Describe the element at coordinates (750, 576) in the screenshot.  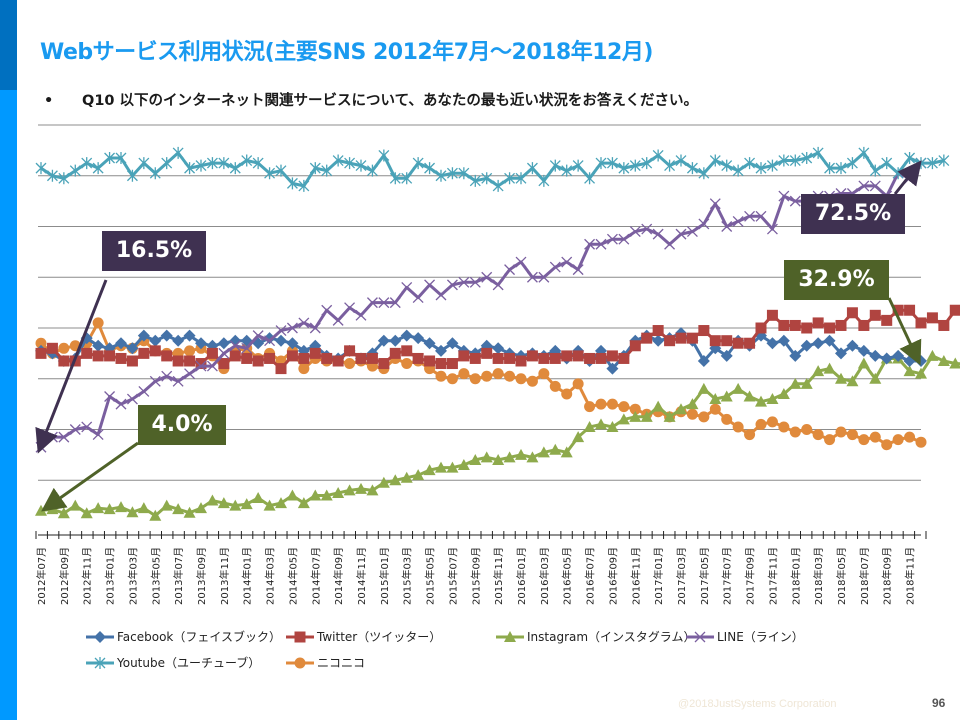
I see `x-tick-label: 2017年09月` at that location.